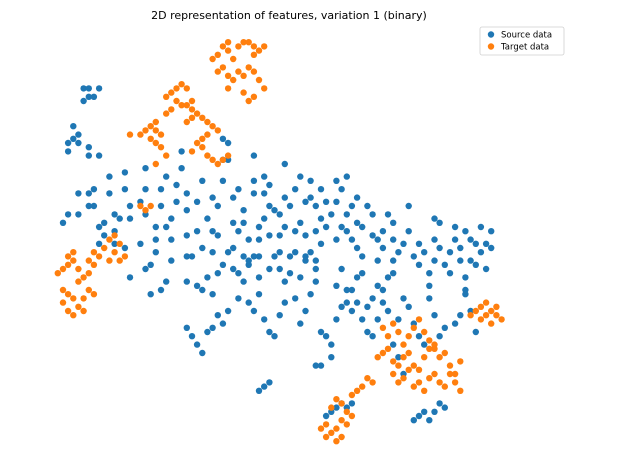  What do you see at coordinates (491, 34) in the screenshot?
I see `legend-marker-source` at bounding box center [491, 34].